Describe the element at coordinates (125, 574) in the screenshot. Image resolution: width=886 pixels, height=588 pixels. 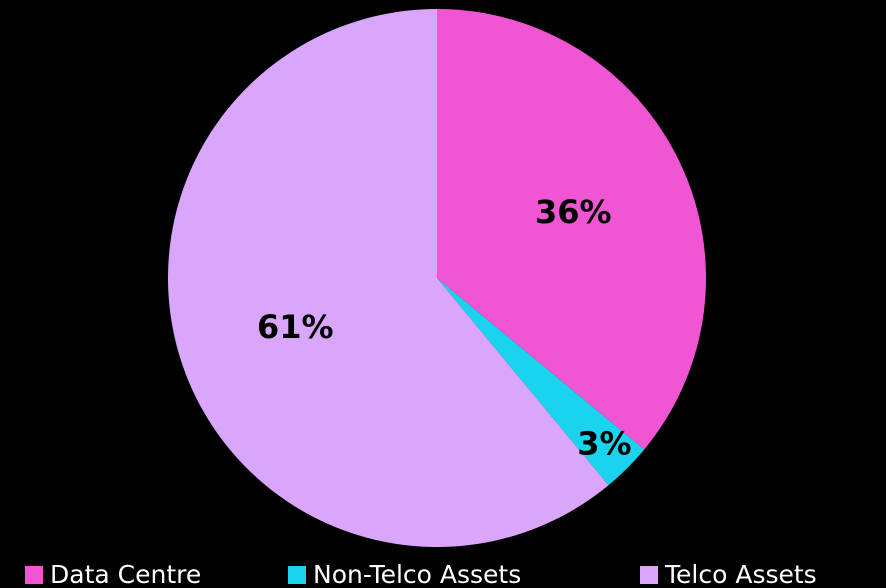
I see `legend-label: Data Centre` at that location.